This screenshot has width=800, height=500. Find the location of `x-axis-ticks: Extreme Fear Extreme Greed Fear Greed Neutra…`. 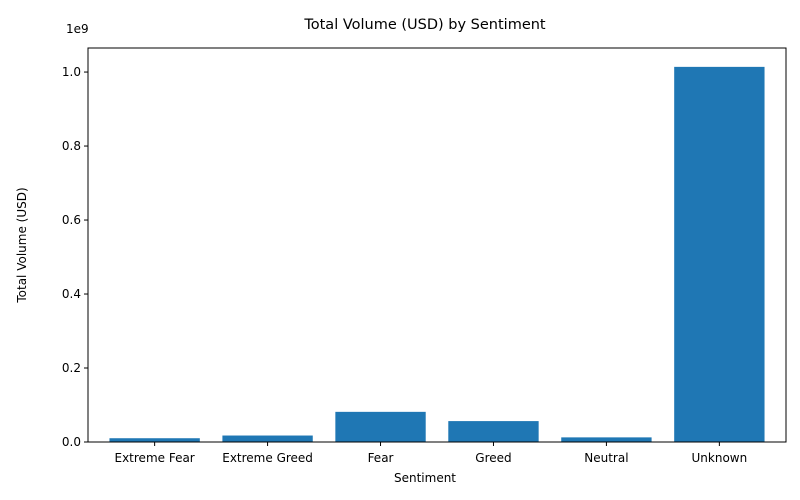

x-axis-ticks: Extreme Fear Extreme Greed Fear Greed Neutra… is located at coordinates (431, 453).